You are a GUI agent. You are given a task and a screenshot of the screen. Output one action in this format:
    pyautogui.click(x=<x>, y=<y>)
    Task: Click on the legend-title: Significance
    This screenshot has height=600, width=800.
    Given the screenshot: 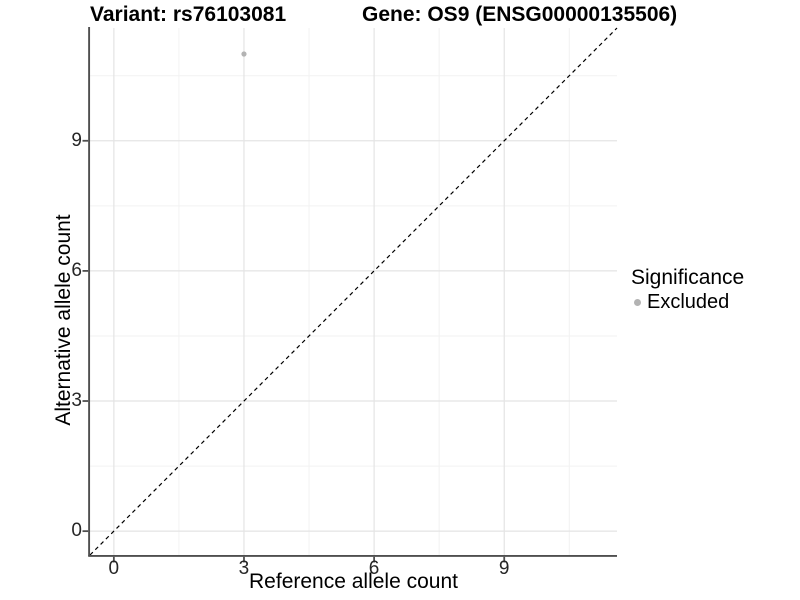 What is the action you would take?
    pyautogui.click(x=688, y=277)
    